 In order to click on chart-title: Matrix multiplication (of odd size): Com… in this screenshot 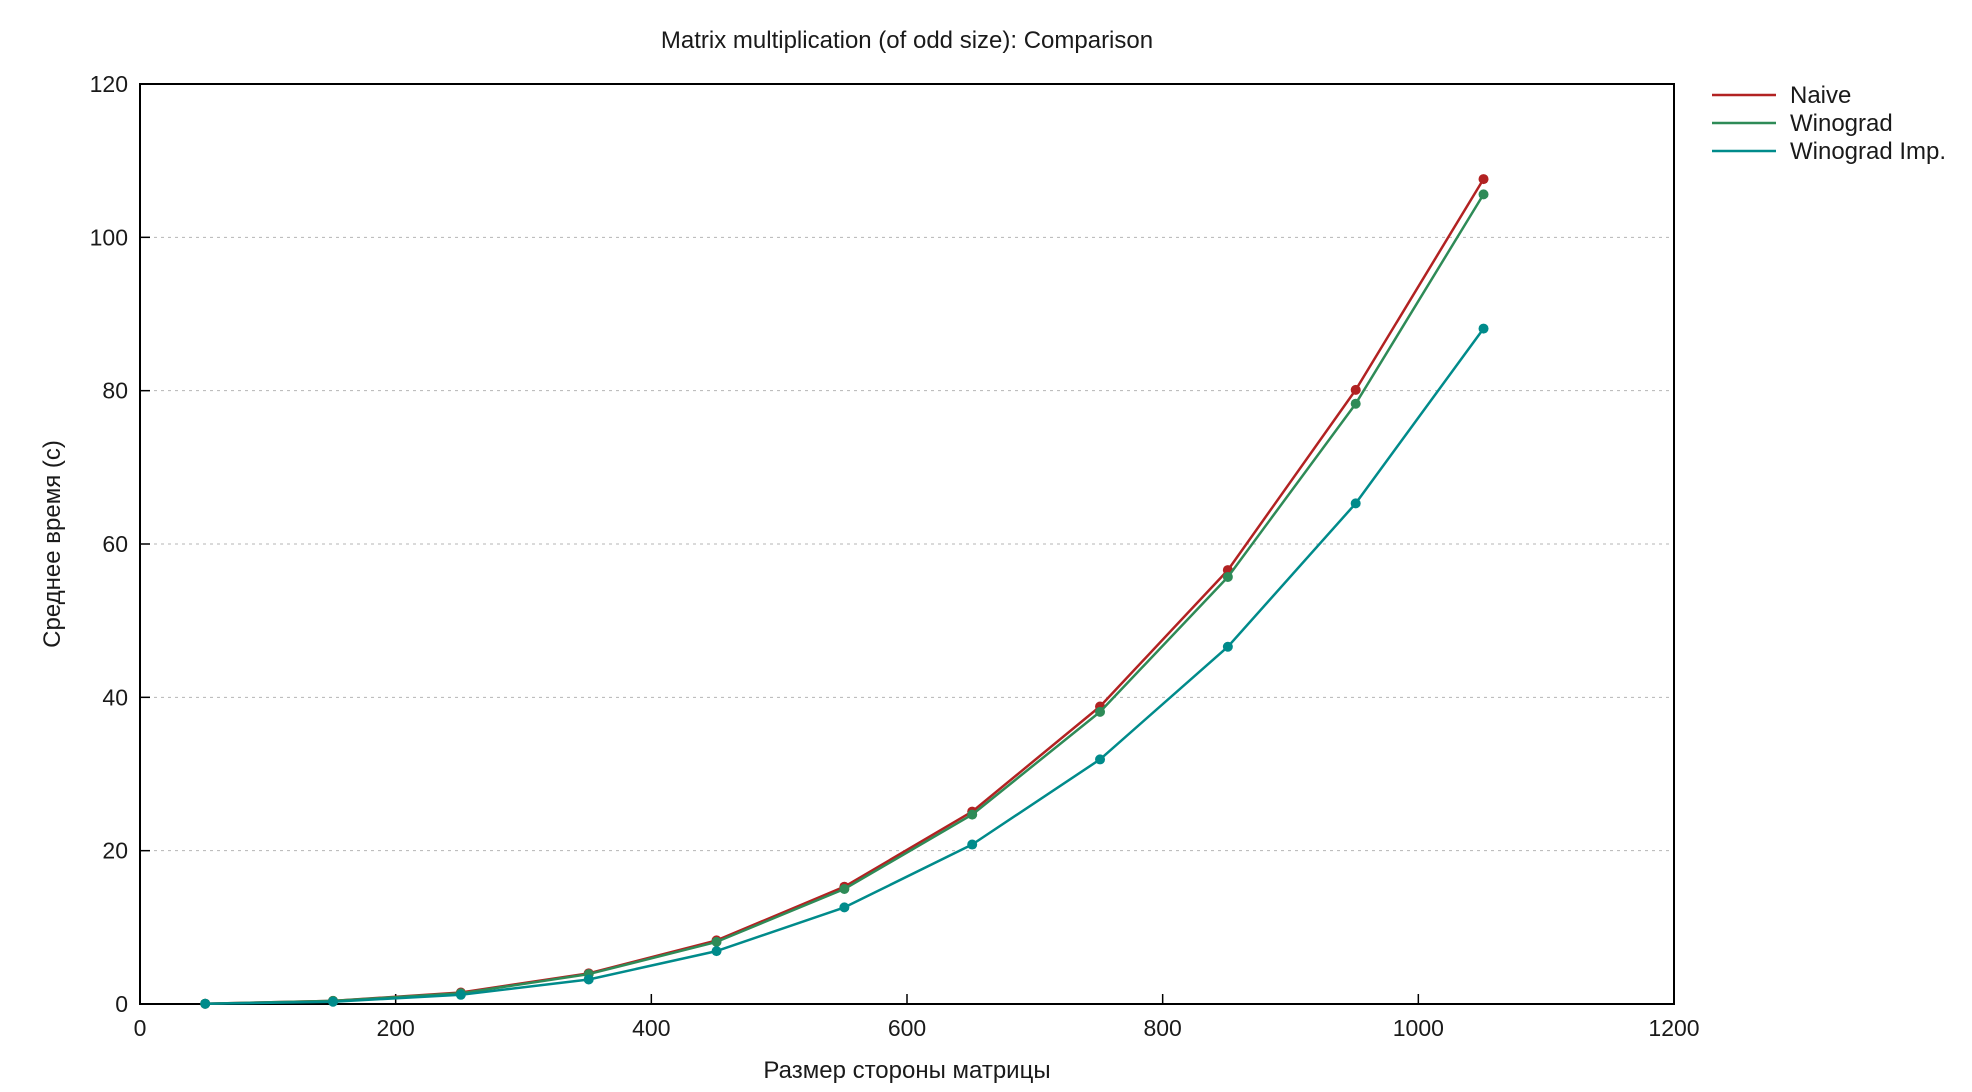, I will do `click(907, 40)`.